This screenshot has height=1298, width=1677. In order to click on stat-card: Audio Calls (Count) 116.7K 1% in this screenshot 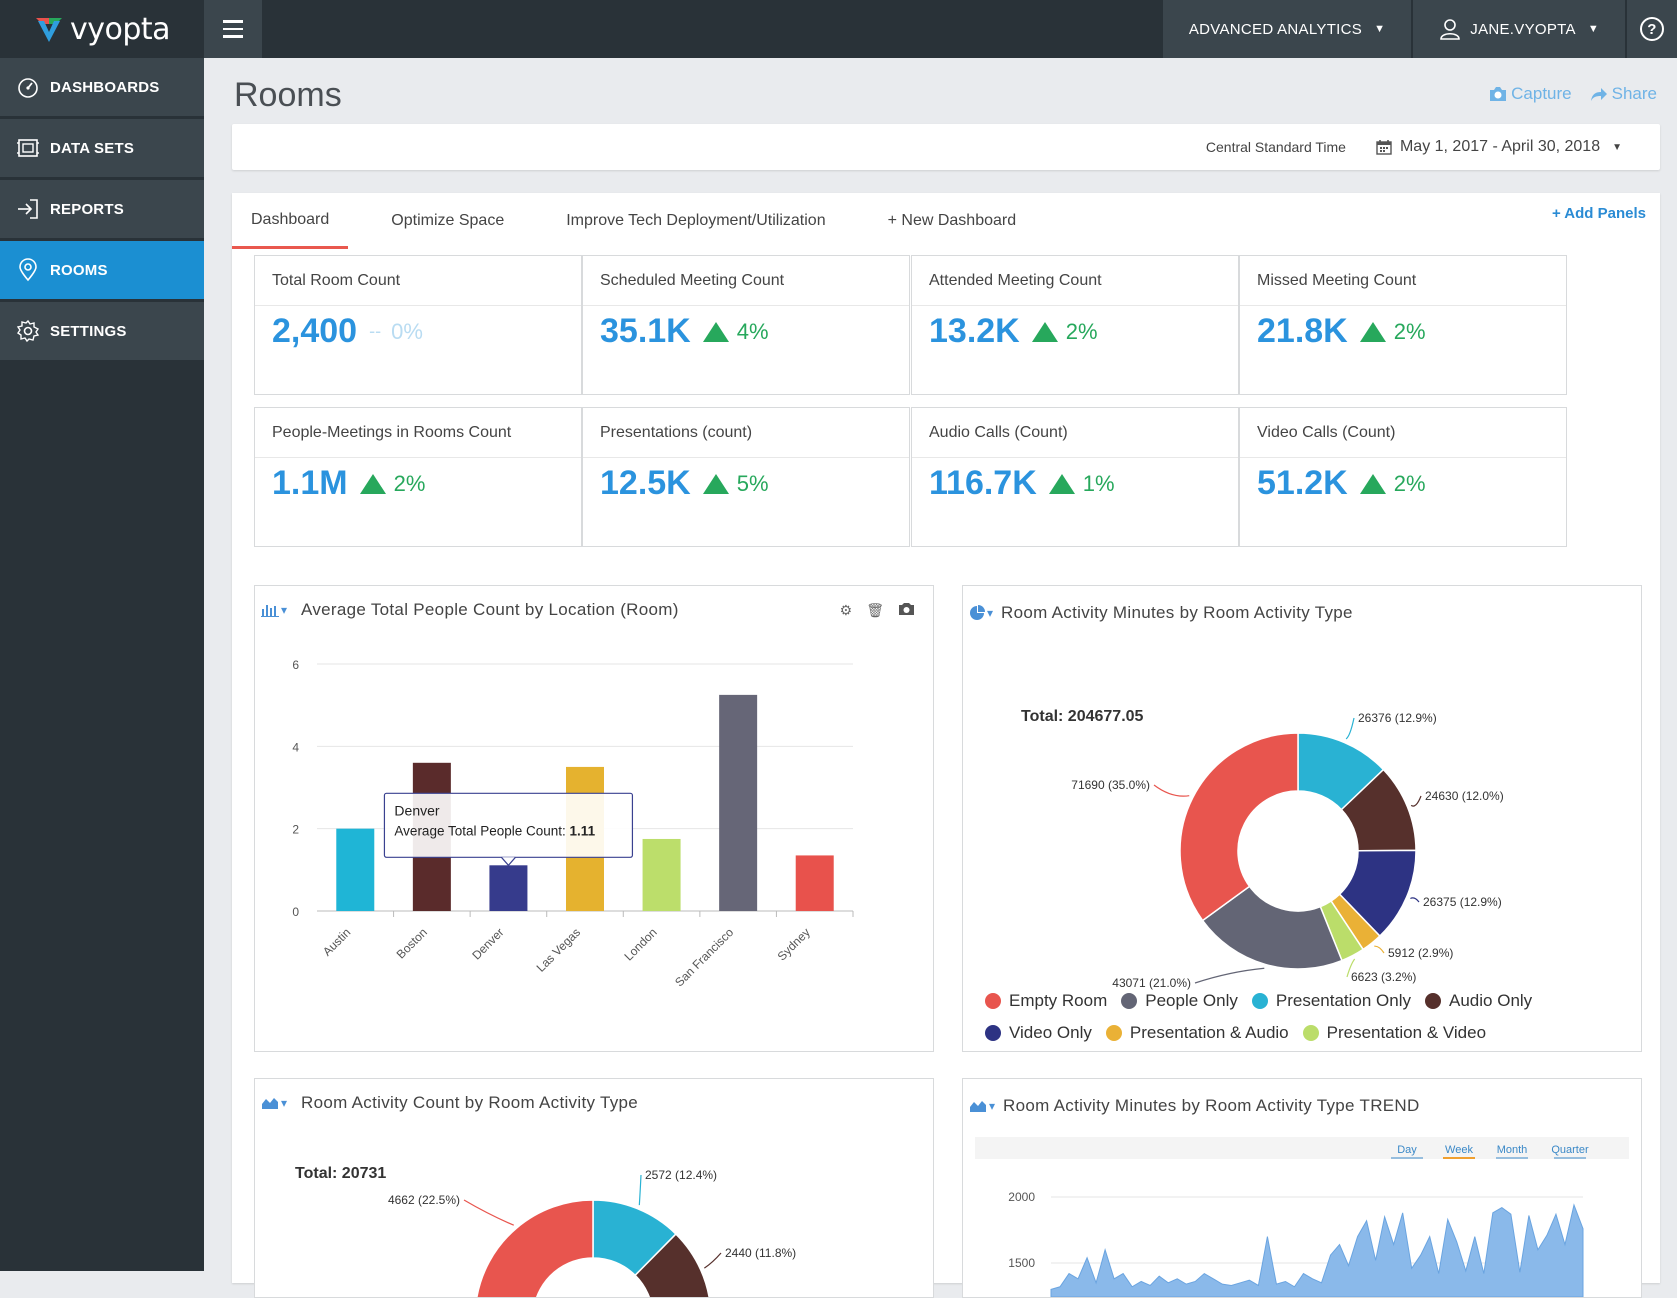, I will do `click(1075, 477)`.